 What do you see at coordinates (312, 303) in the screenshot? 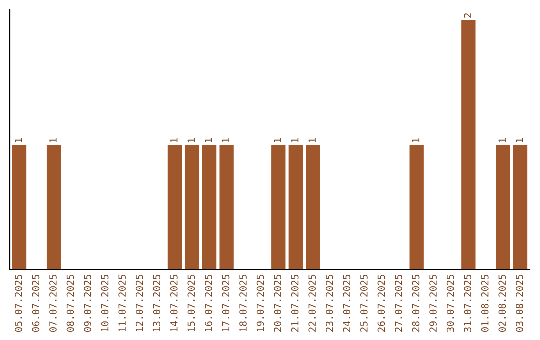
I see `x-tick-label: 22.07.2025` at bounding box center [312, 303].